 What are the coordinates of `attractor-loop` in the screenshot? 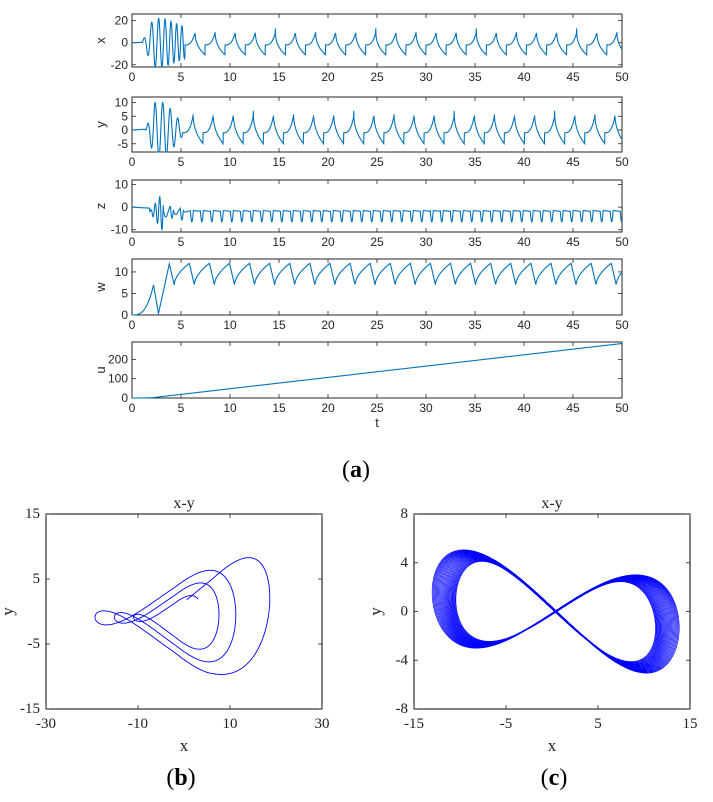 It's located at (555, 611).